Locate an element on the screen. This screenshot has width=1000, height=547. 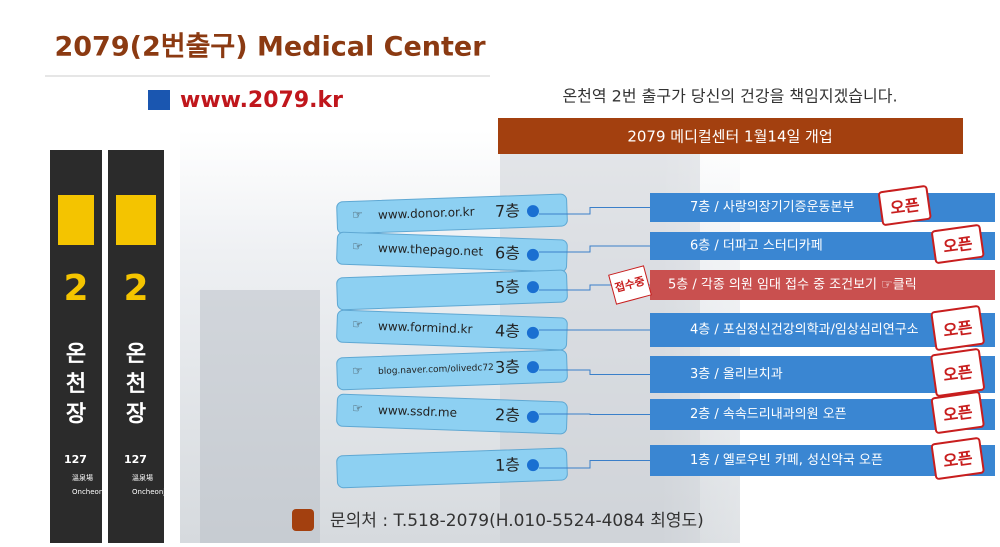
floor-text: 2층 / 속속드리내과의원 오픈 is located at coordinates (768, 414).